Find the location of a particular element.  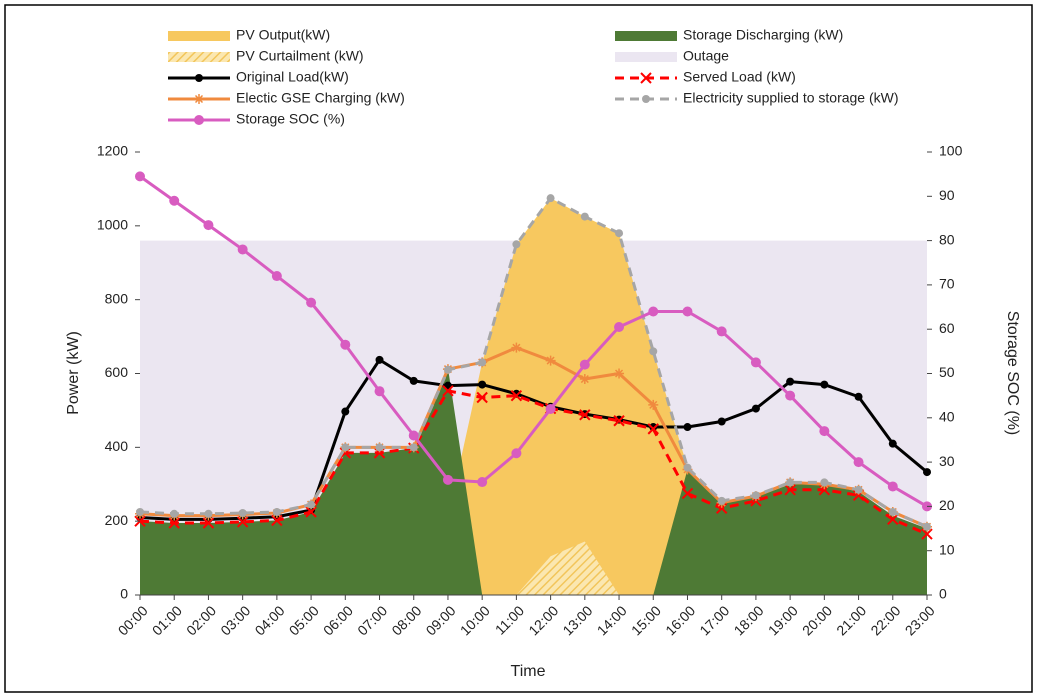

legend-label: Original Load(kW) is located at coordinates (292, 77).